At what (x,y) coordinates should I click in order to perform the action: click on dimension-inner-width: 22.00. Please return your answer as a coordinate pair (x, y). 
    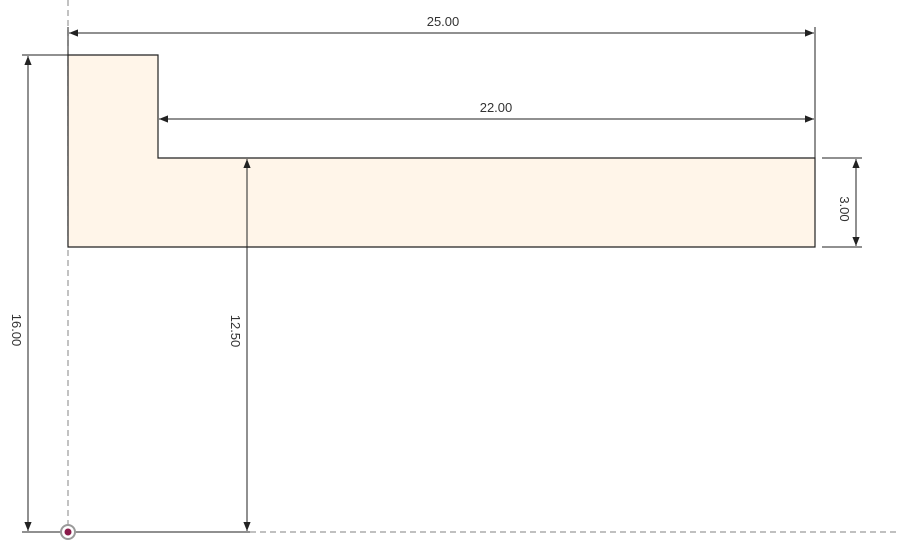
    Looking at the image, I should click on (486, 111).